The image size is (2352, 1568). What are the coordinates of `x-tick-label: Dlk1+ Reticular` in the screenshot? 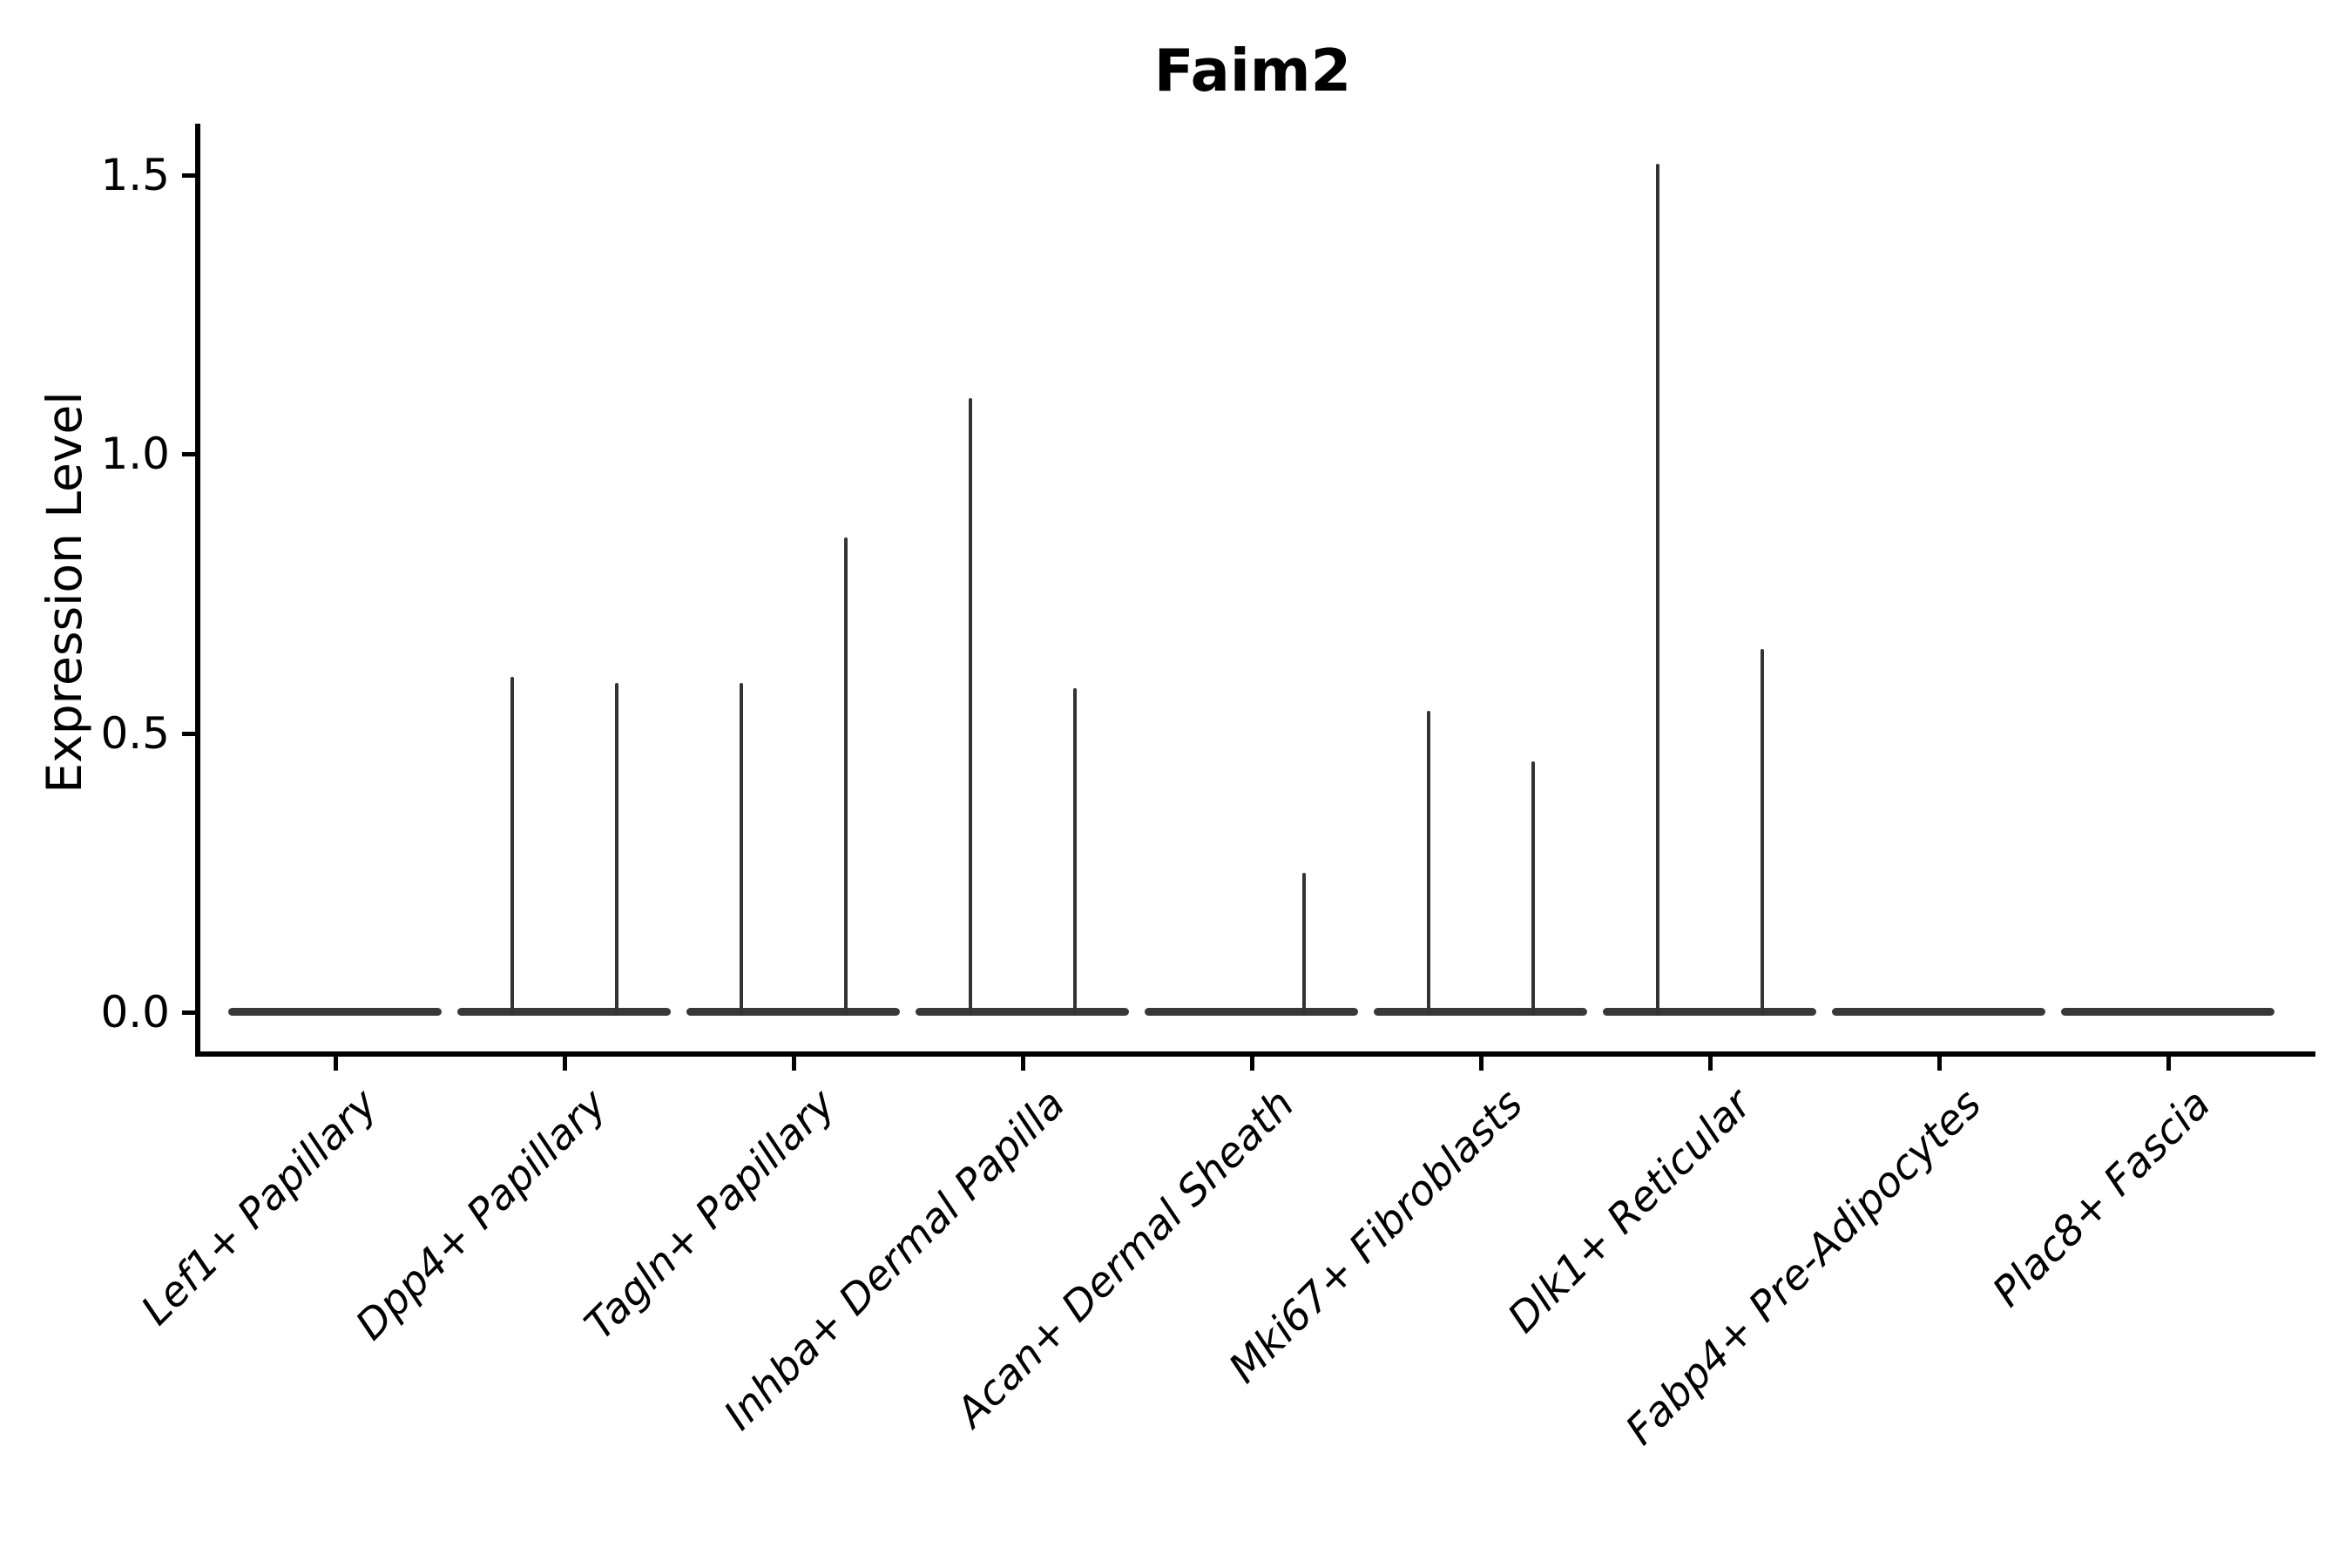 It's located at (1629, 1211).